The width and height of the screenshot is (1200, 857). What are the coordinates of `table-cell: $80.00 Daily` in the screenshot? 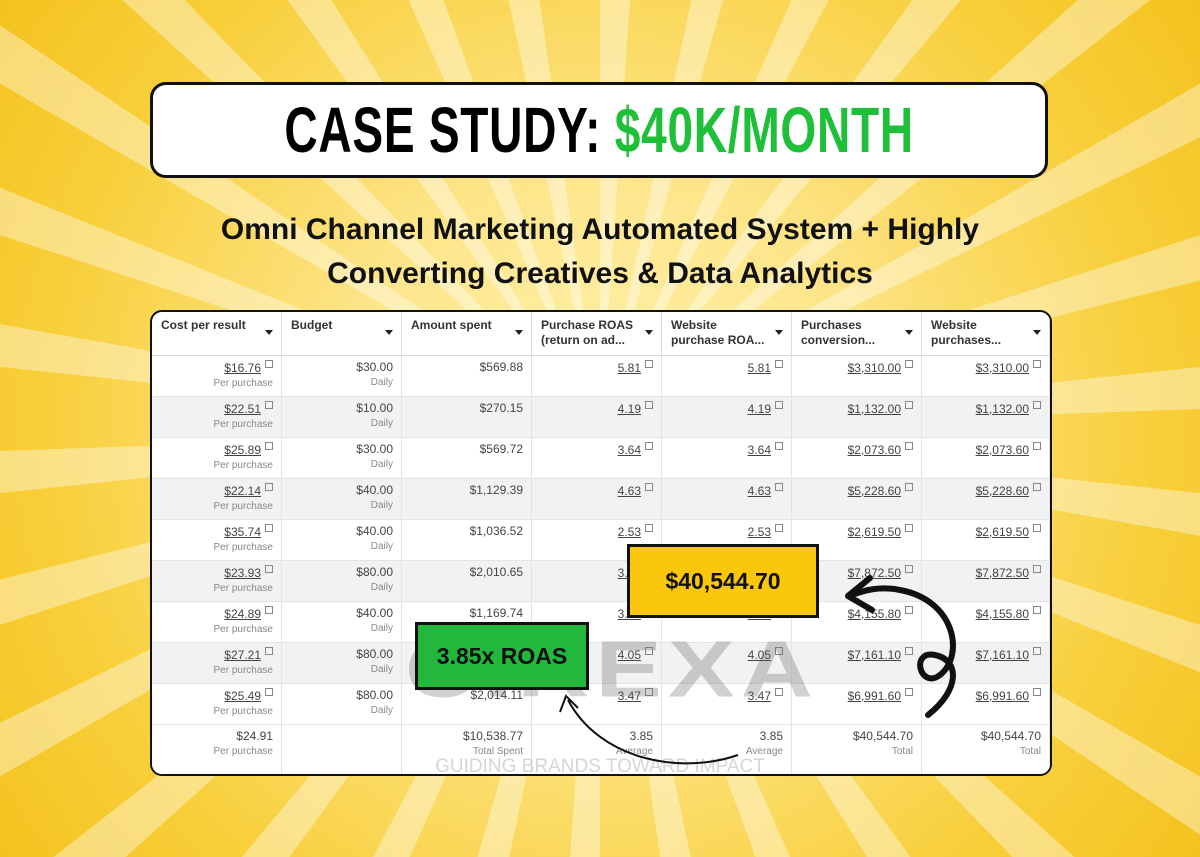 It's located at (342, 704).